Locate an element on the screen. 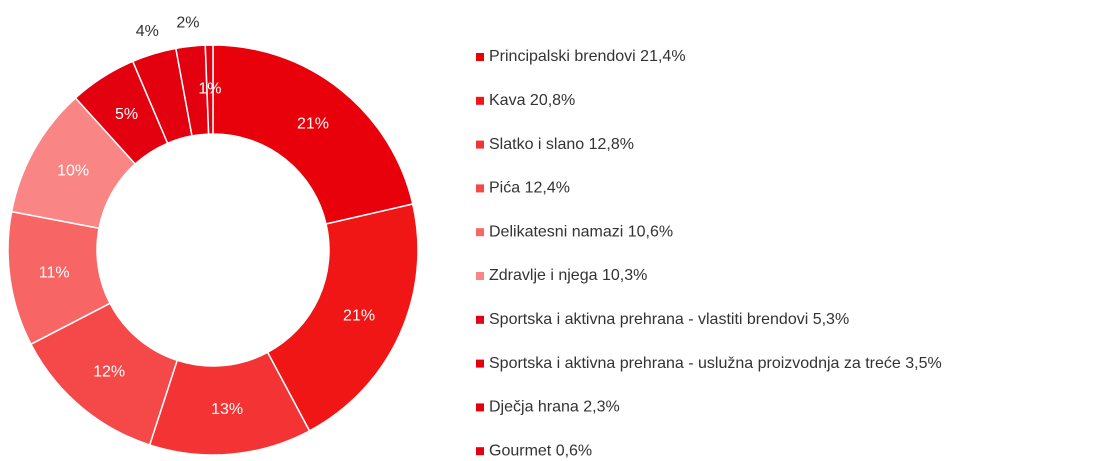 The image size is (1093, 461). slice-label: 12% is located at coordinates (109, 372).